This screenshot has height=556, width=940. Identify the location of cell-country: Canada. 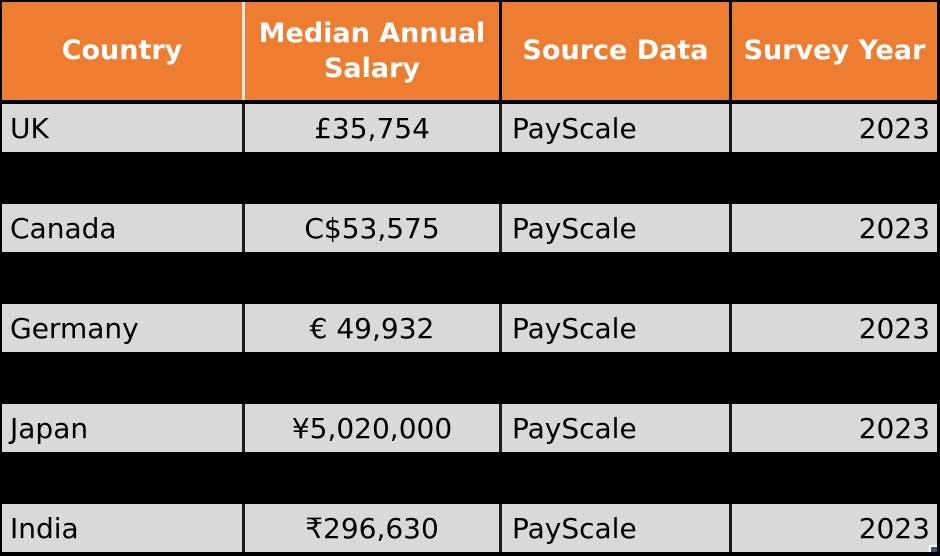
(122, 228).